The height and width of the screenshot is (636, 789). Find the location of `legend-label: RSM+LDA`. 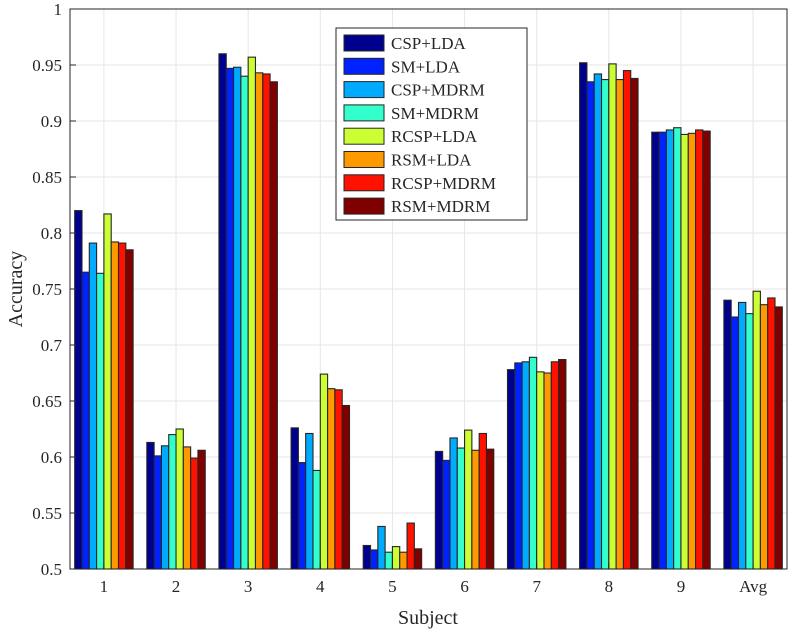

legend-label: RSM+LDA is located at coordinates (431, 160).